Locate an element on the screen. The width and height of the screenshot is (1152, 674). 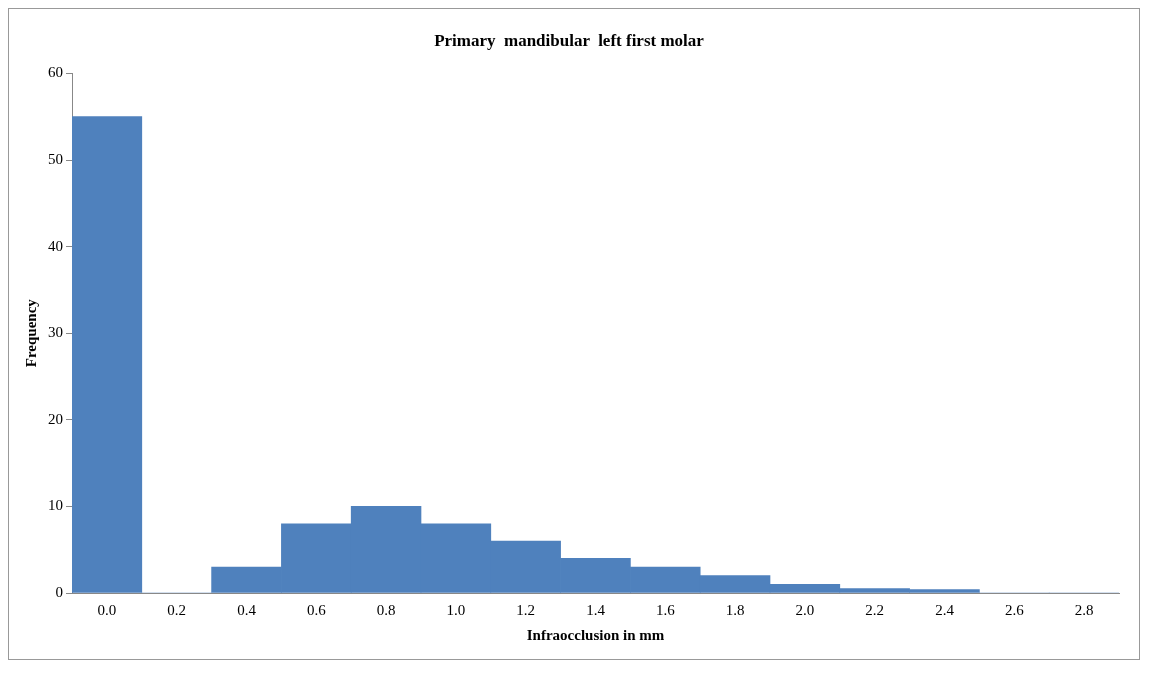
x-tick-label: 0.8 is located at coordinates (386, 609).